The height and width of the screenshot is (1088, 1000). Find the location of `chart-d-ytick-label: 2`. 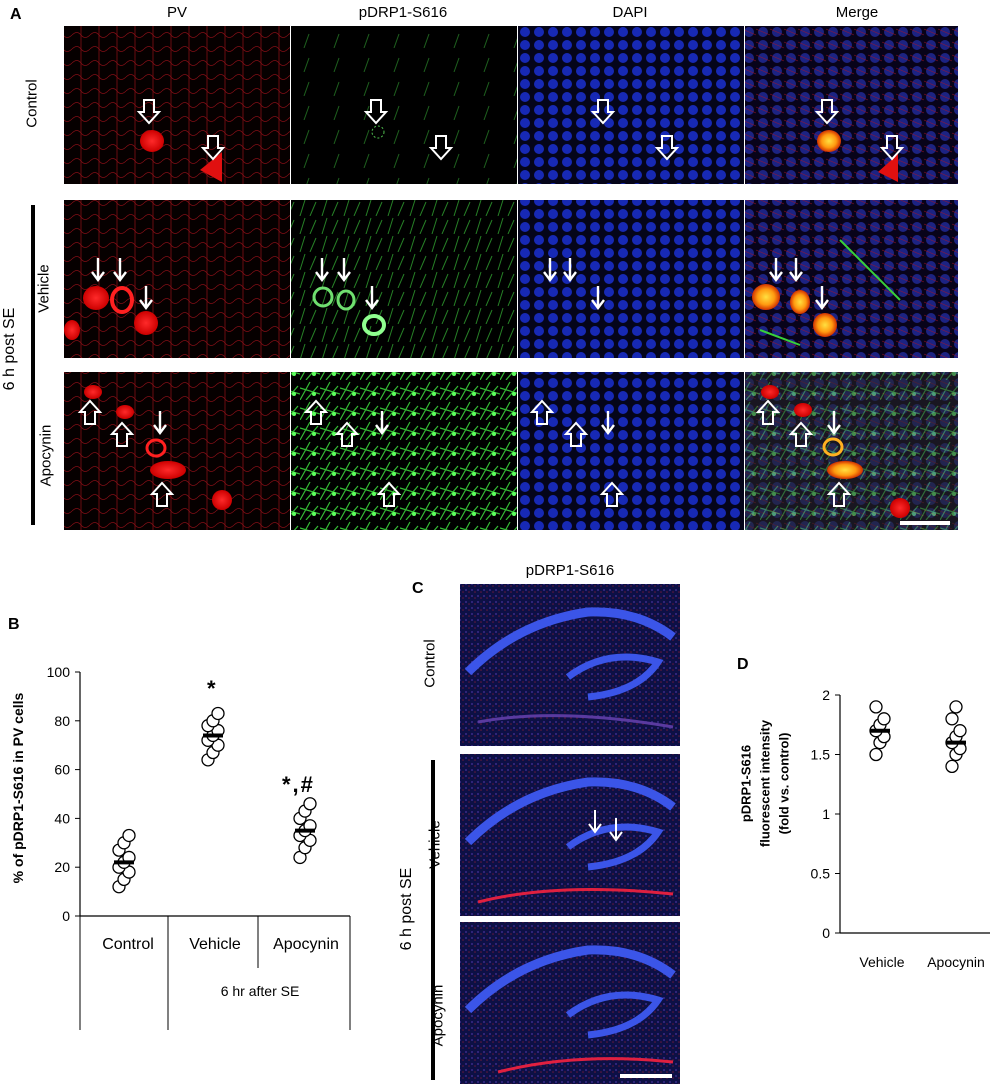

chart-d-ytick-label: 2 is located at coordinates (826, 695).